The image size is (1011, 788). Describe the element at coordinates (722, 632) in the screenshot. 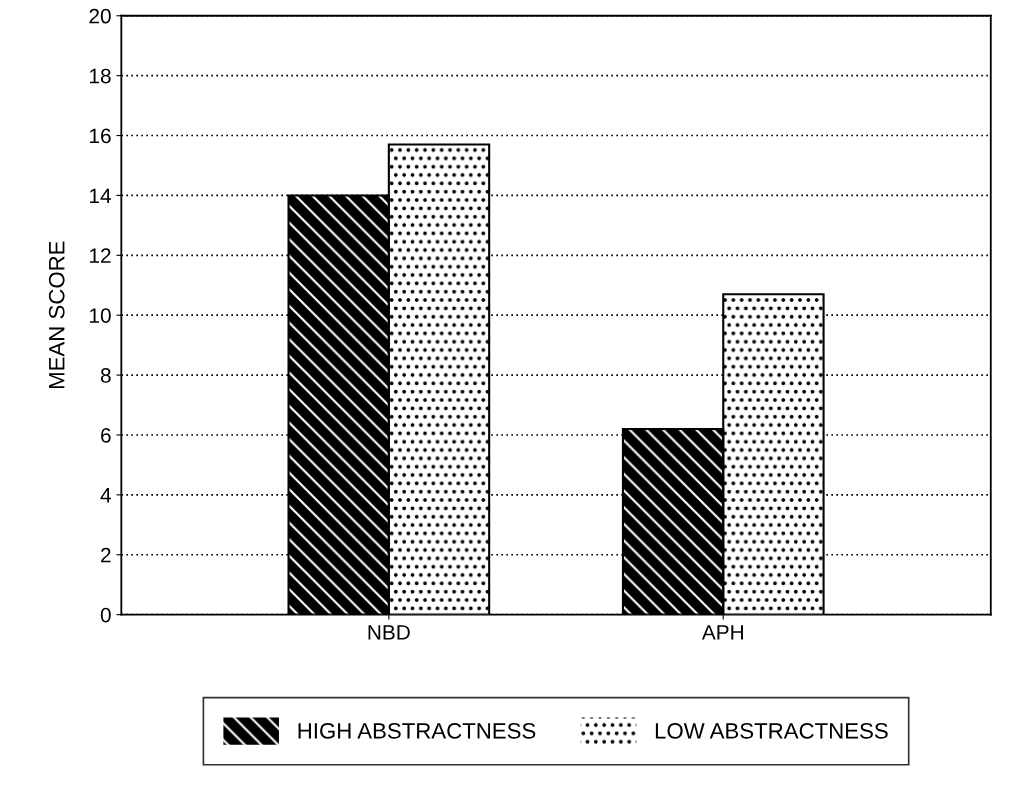

I see `x-tick-label: APH` at that location.